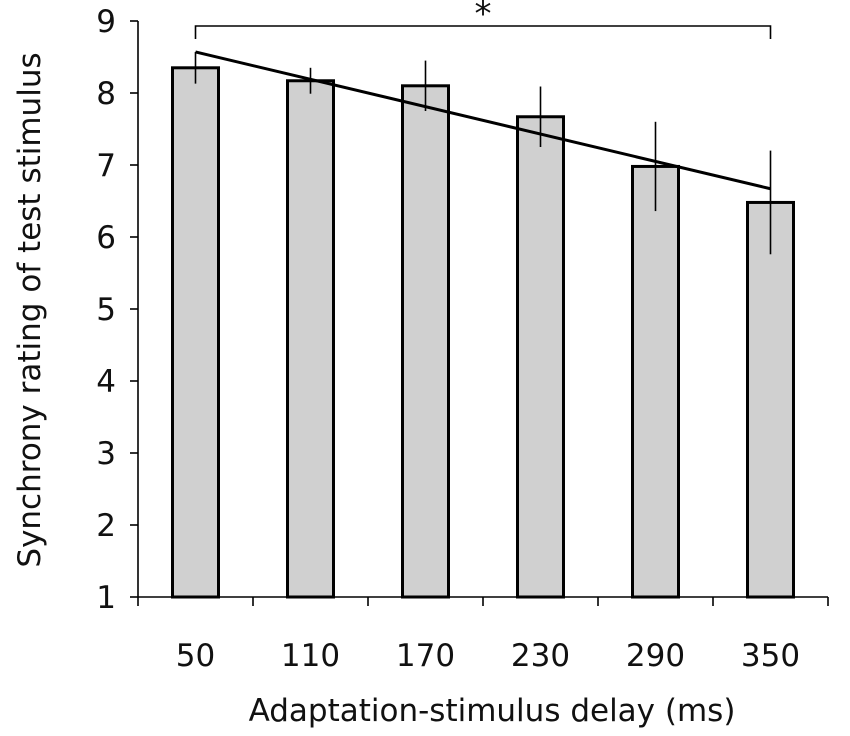 Image resolution: width=850 pixels, height=736 pixels. I want to click on significance-label: *, so click(483, 17).